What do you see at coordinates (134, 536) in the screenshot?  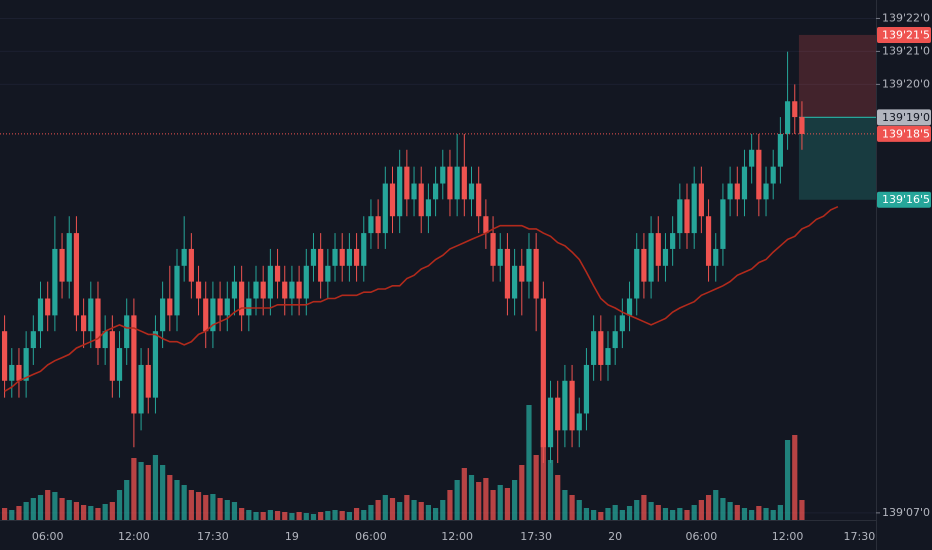 I see `x-tick-label: 12:00` at bounding box center [134, 536].